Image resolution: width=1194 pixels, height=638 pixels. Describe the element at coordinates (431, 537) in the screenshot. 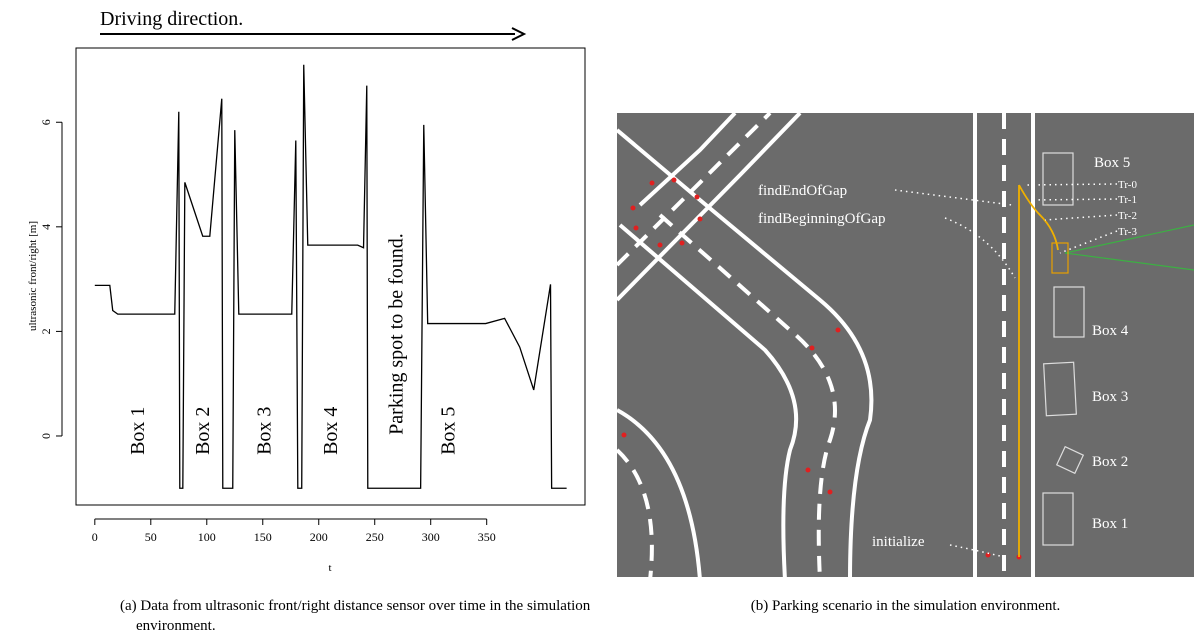

I see `x-tick-label: 300` at that location.